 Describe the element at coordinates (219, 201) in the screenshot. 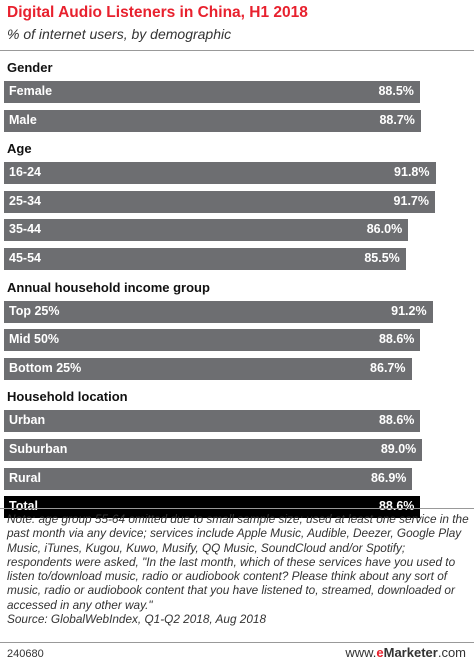

I see `bar: 25-34 91.7%` at that location.